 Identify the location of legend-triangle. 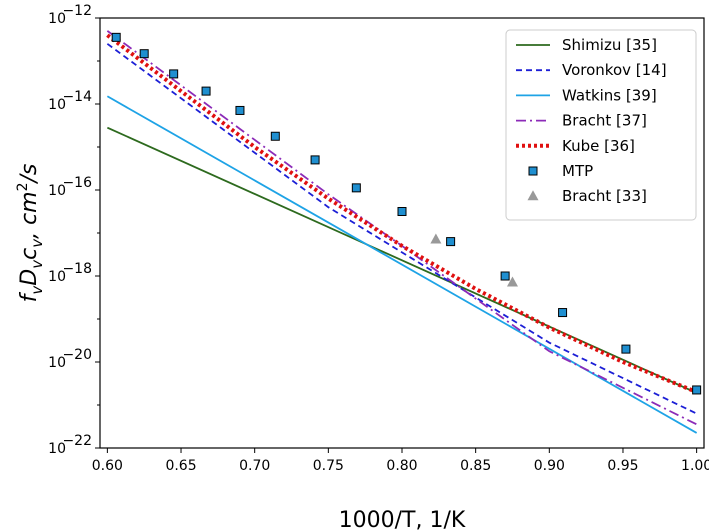
(533, 195).